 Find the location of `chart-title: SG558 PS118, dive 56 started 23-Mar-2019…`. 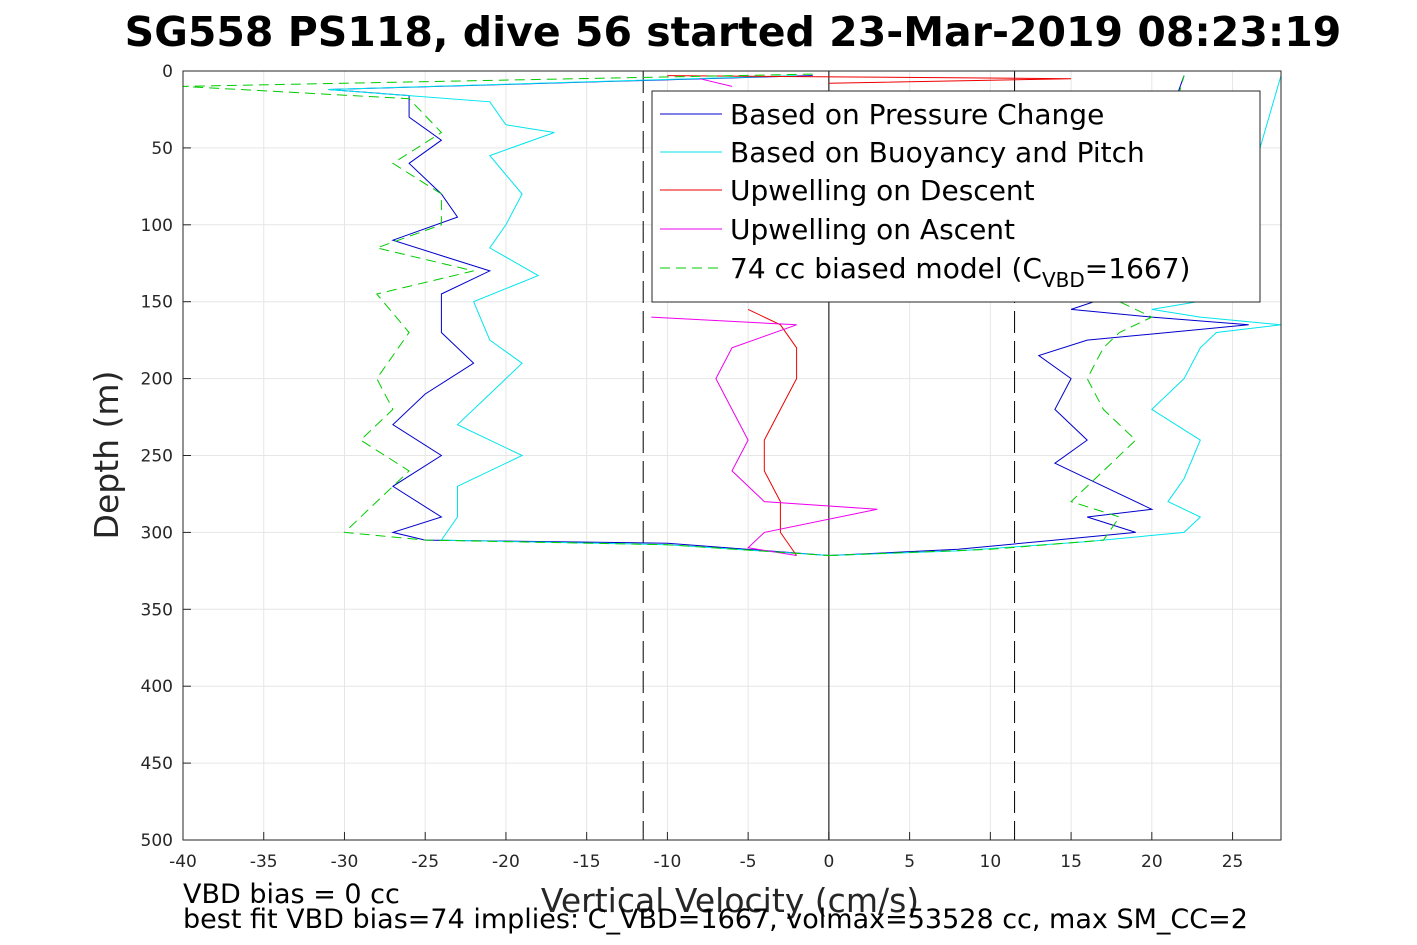

chart-title: SG558 PS118, dive 56 started 23-Mar-2019… is located at coordinates (733, 32).